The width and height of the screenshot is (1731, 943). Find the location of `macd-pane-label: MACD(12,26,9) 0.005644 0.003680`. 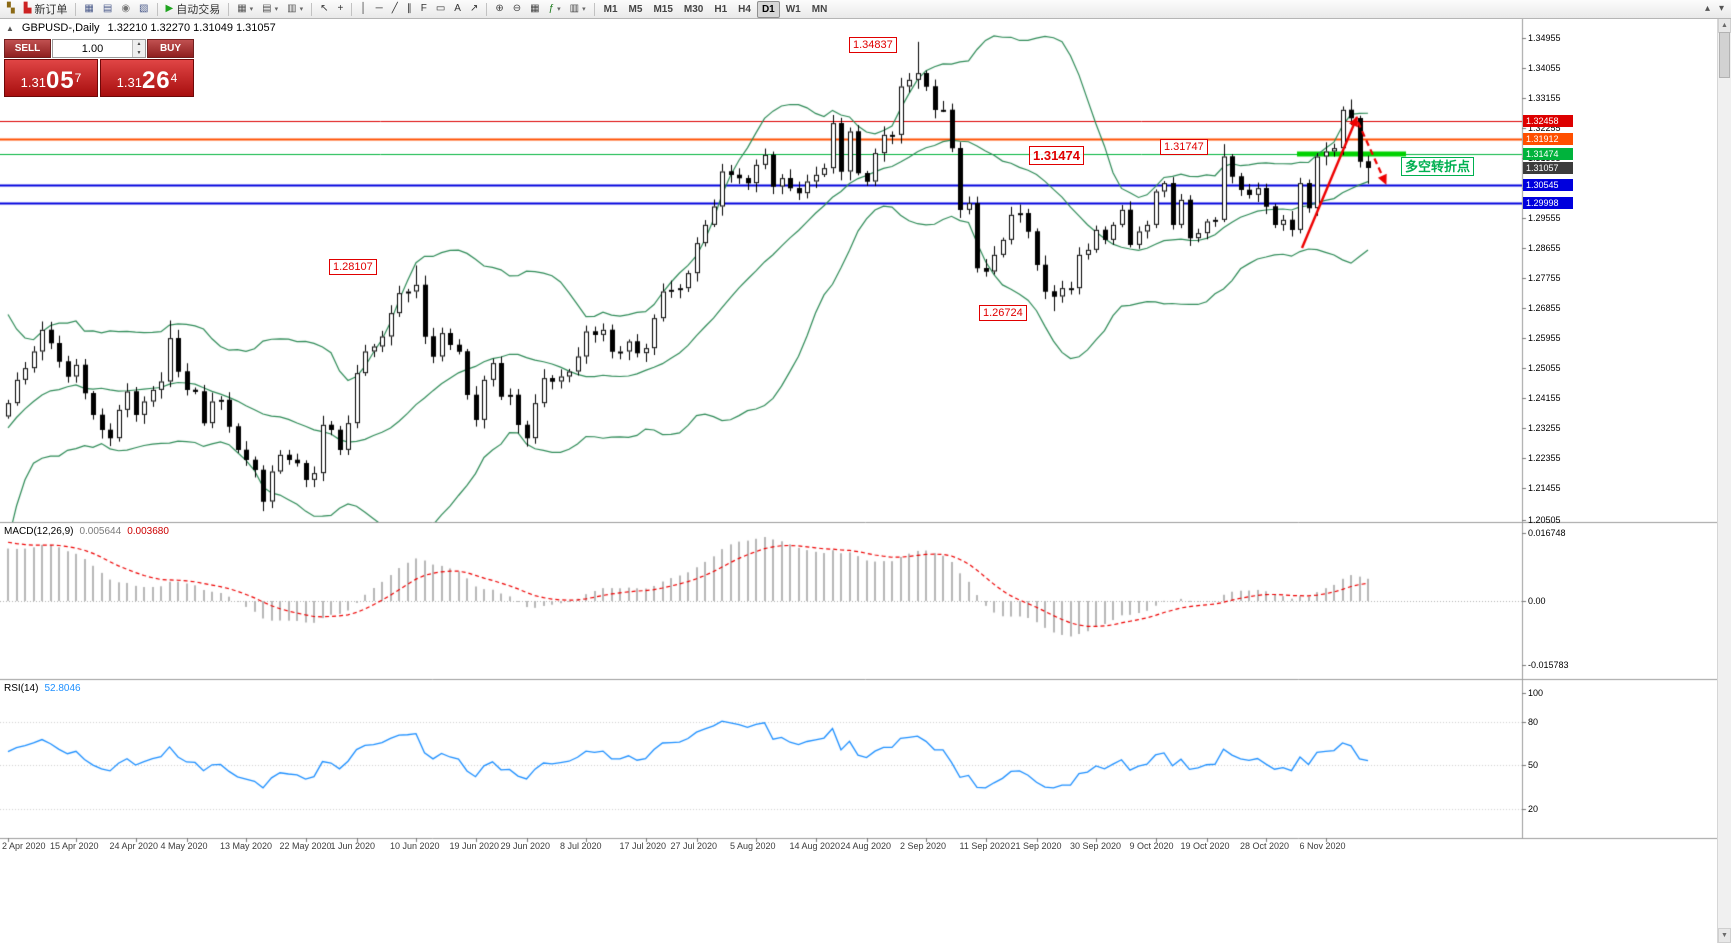

macd-pane-label: MACD(12,26,9) 0.005644 0.003680 is located at coordinates (86, 531).